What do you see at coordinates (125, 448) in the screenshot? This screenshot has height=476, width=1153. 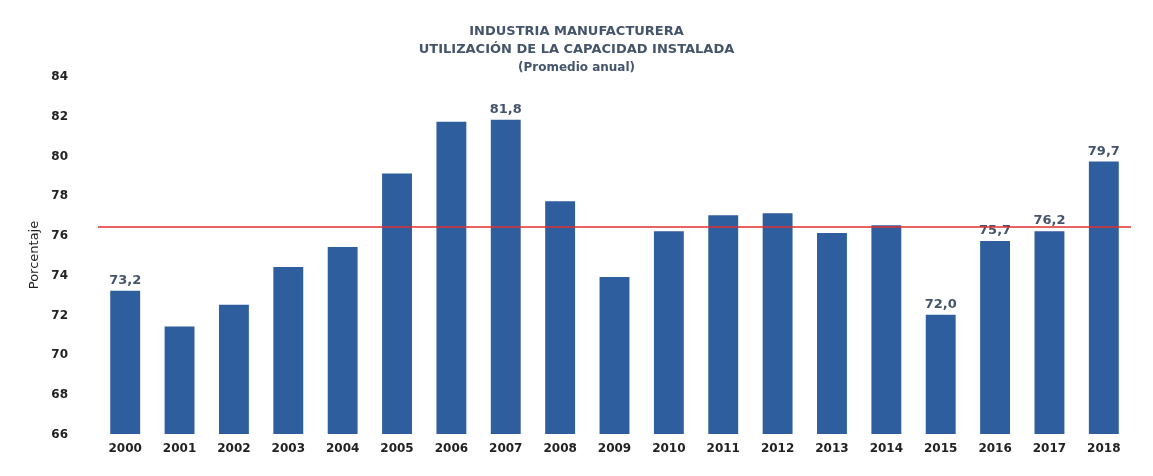 I see `x-tick-label: 2000` at bounding box center [125, 448].